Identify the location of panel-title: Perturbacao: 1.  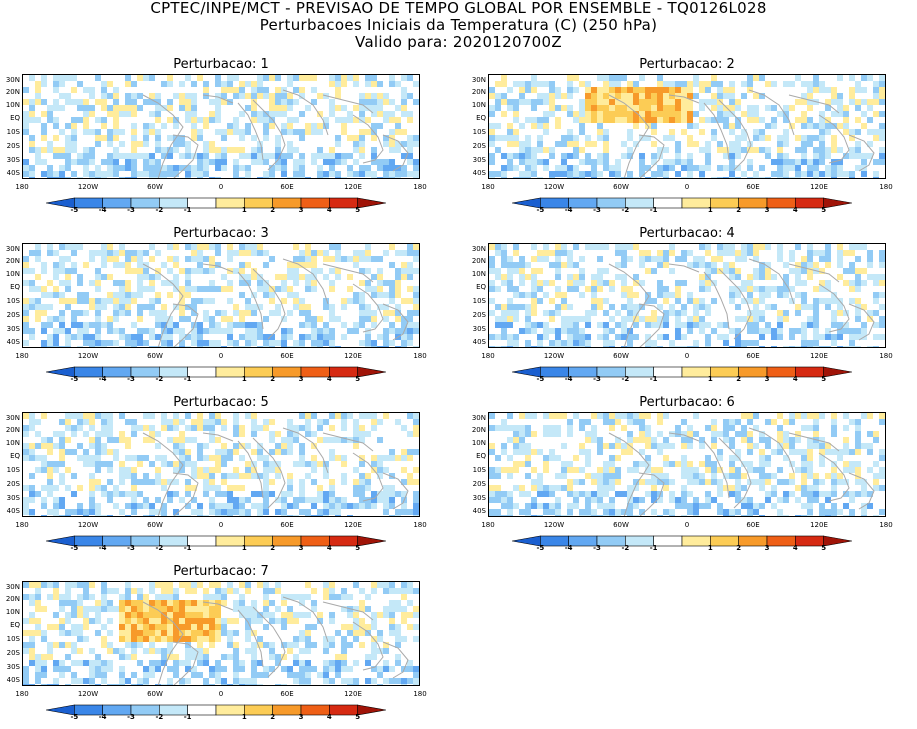
(221, 64).